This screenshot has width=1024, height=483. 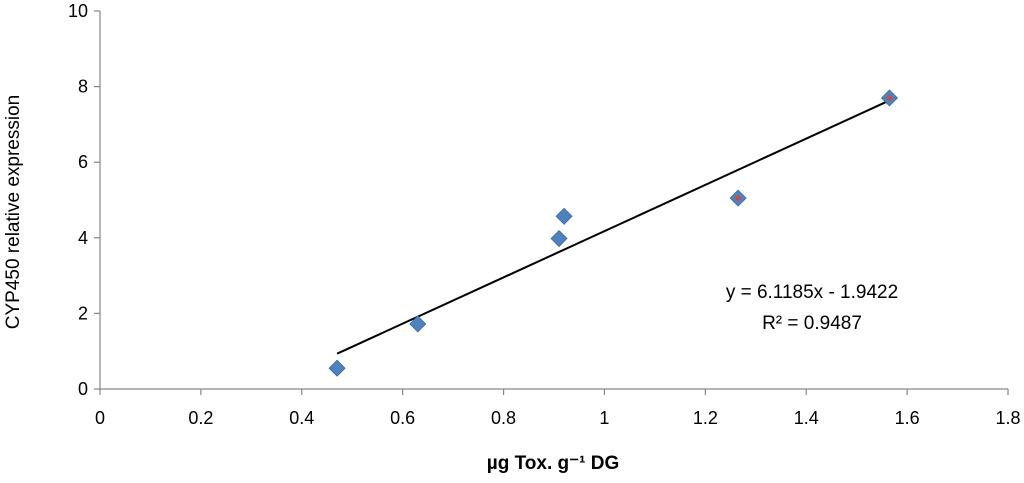 What do you see at coordinates (83, 238) in the screenshot?
I see `y-tick-label: 4` at bounding box center [83, 238].